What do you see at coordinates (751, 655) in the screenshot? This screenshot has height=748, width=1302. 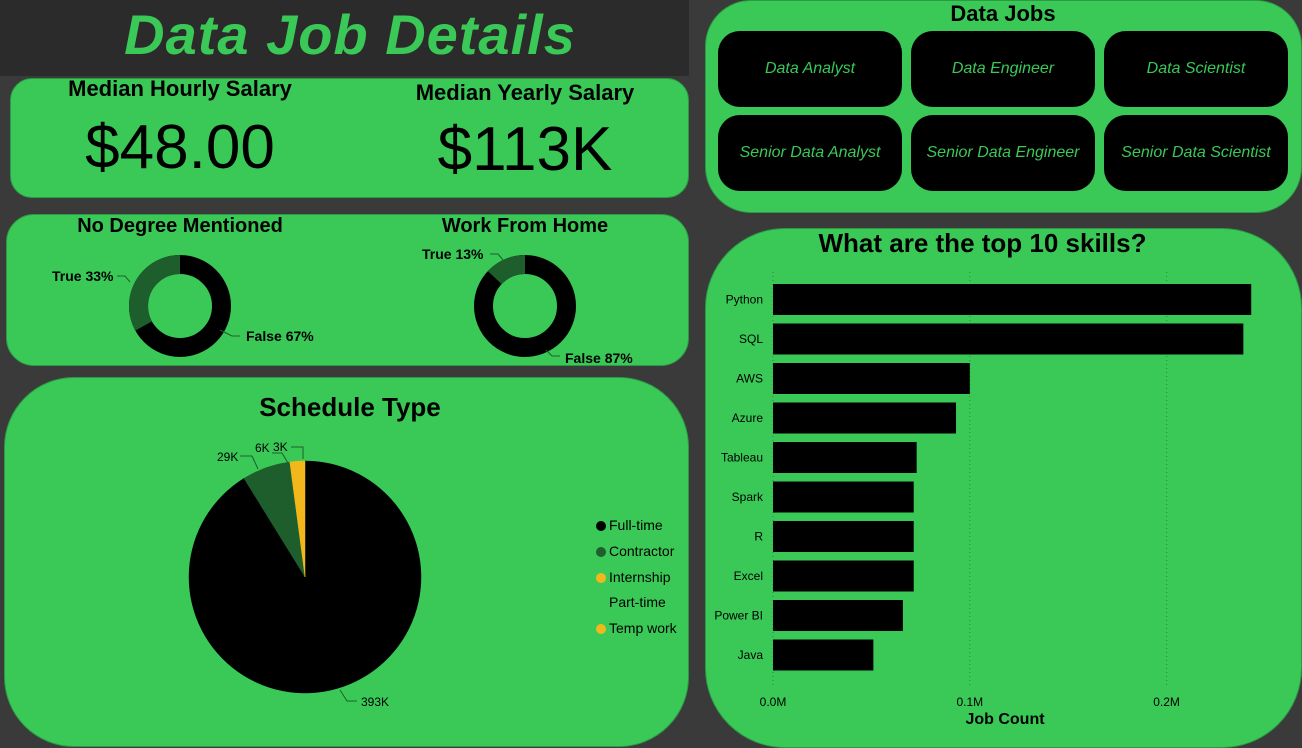 I see `y-category-label: Java` at bounding box center [751, 655].